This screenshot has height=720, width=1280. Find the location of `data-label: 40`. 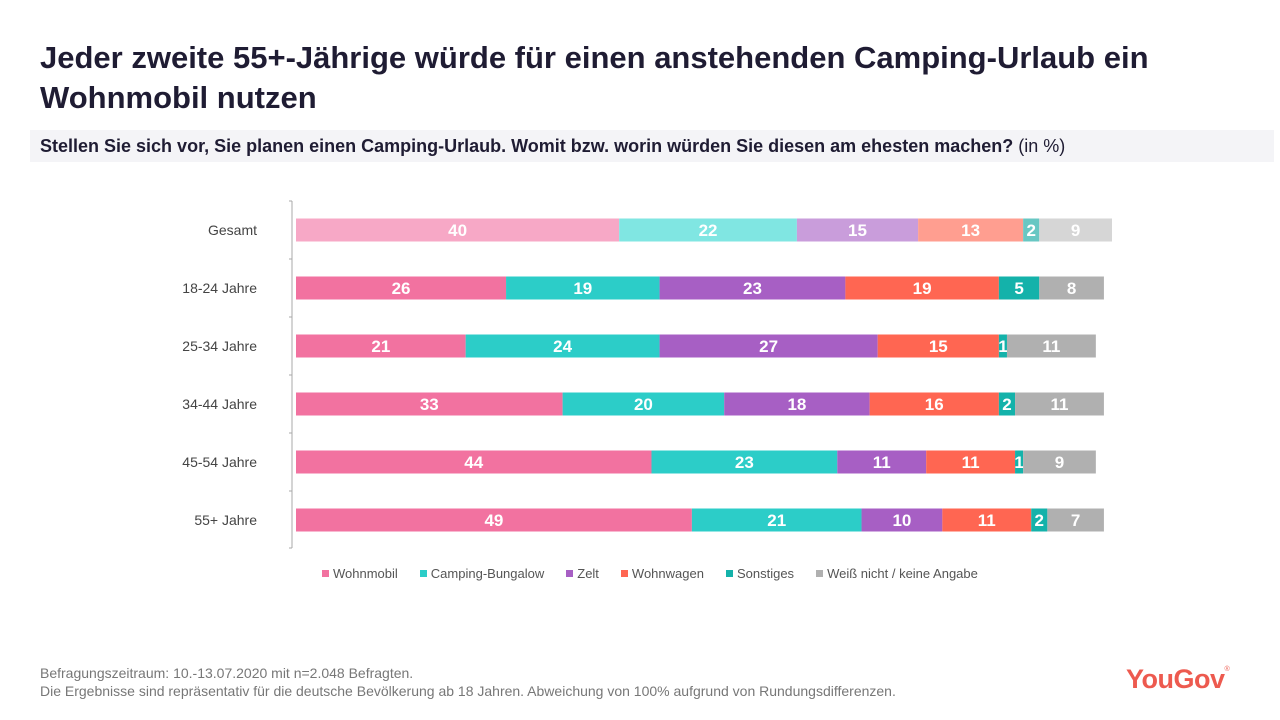

data-label: 40 is located at coordinates (457, 230).